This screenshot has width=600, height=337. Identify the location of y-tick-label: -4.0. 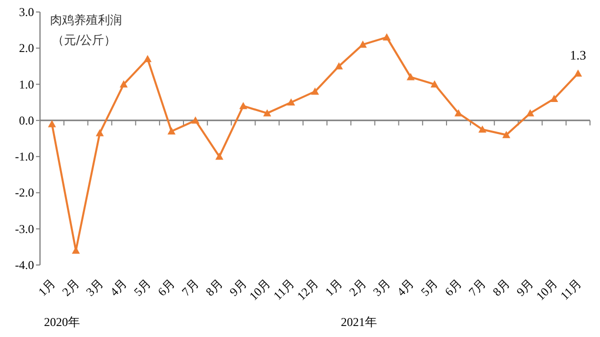
(24, 265).